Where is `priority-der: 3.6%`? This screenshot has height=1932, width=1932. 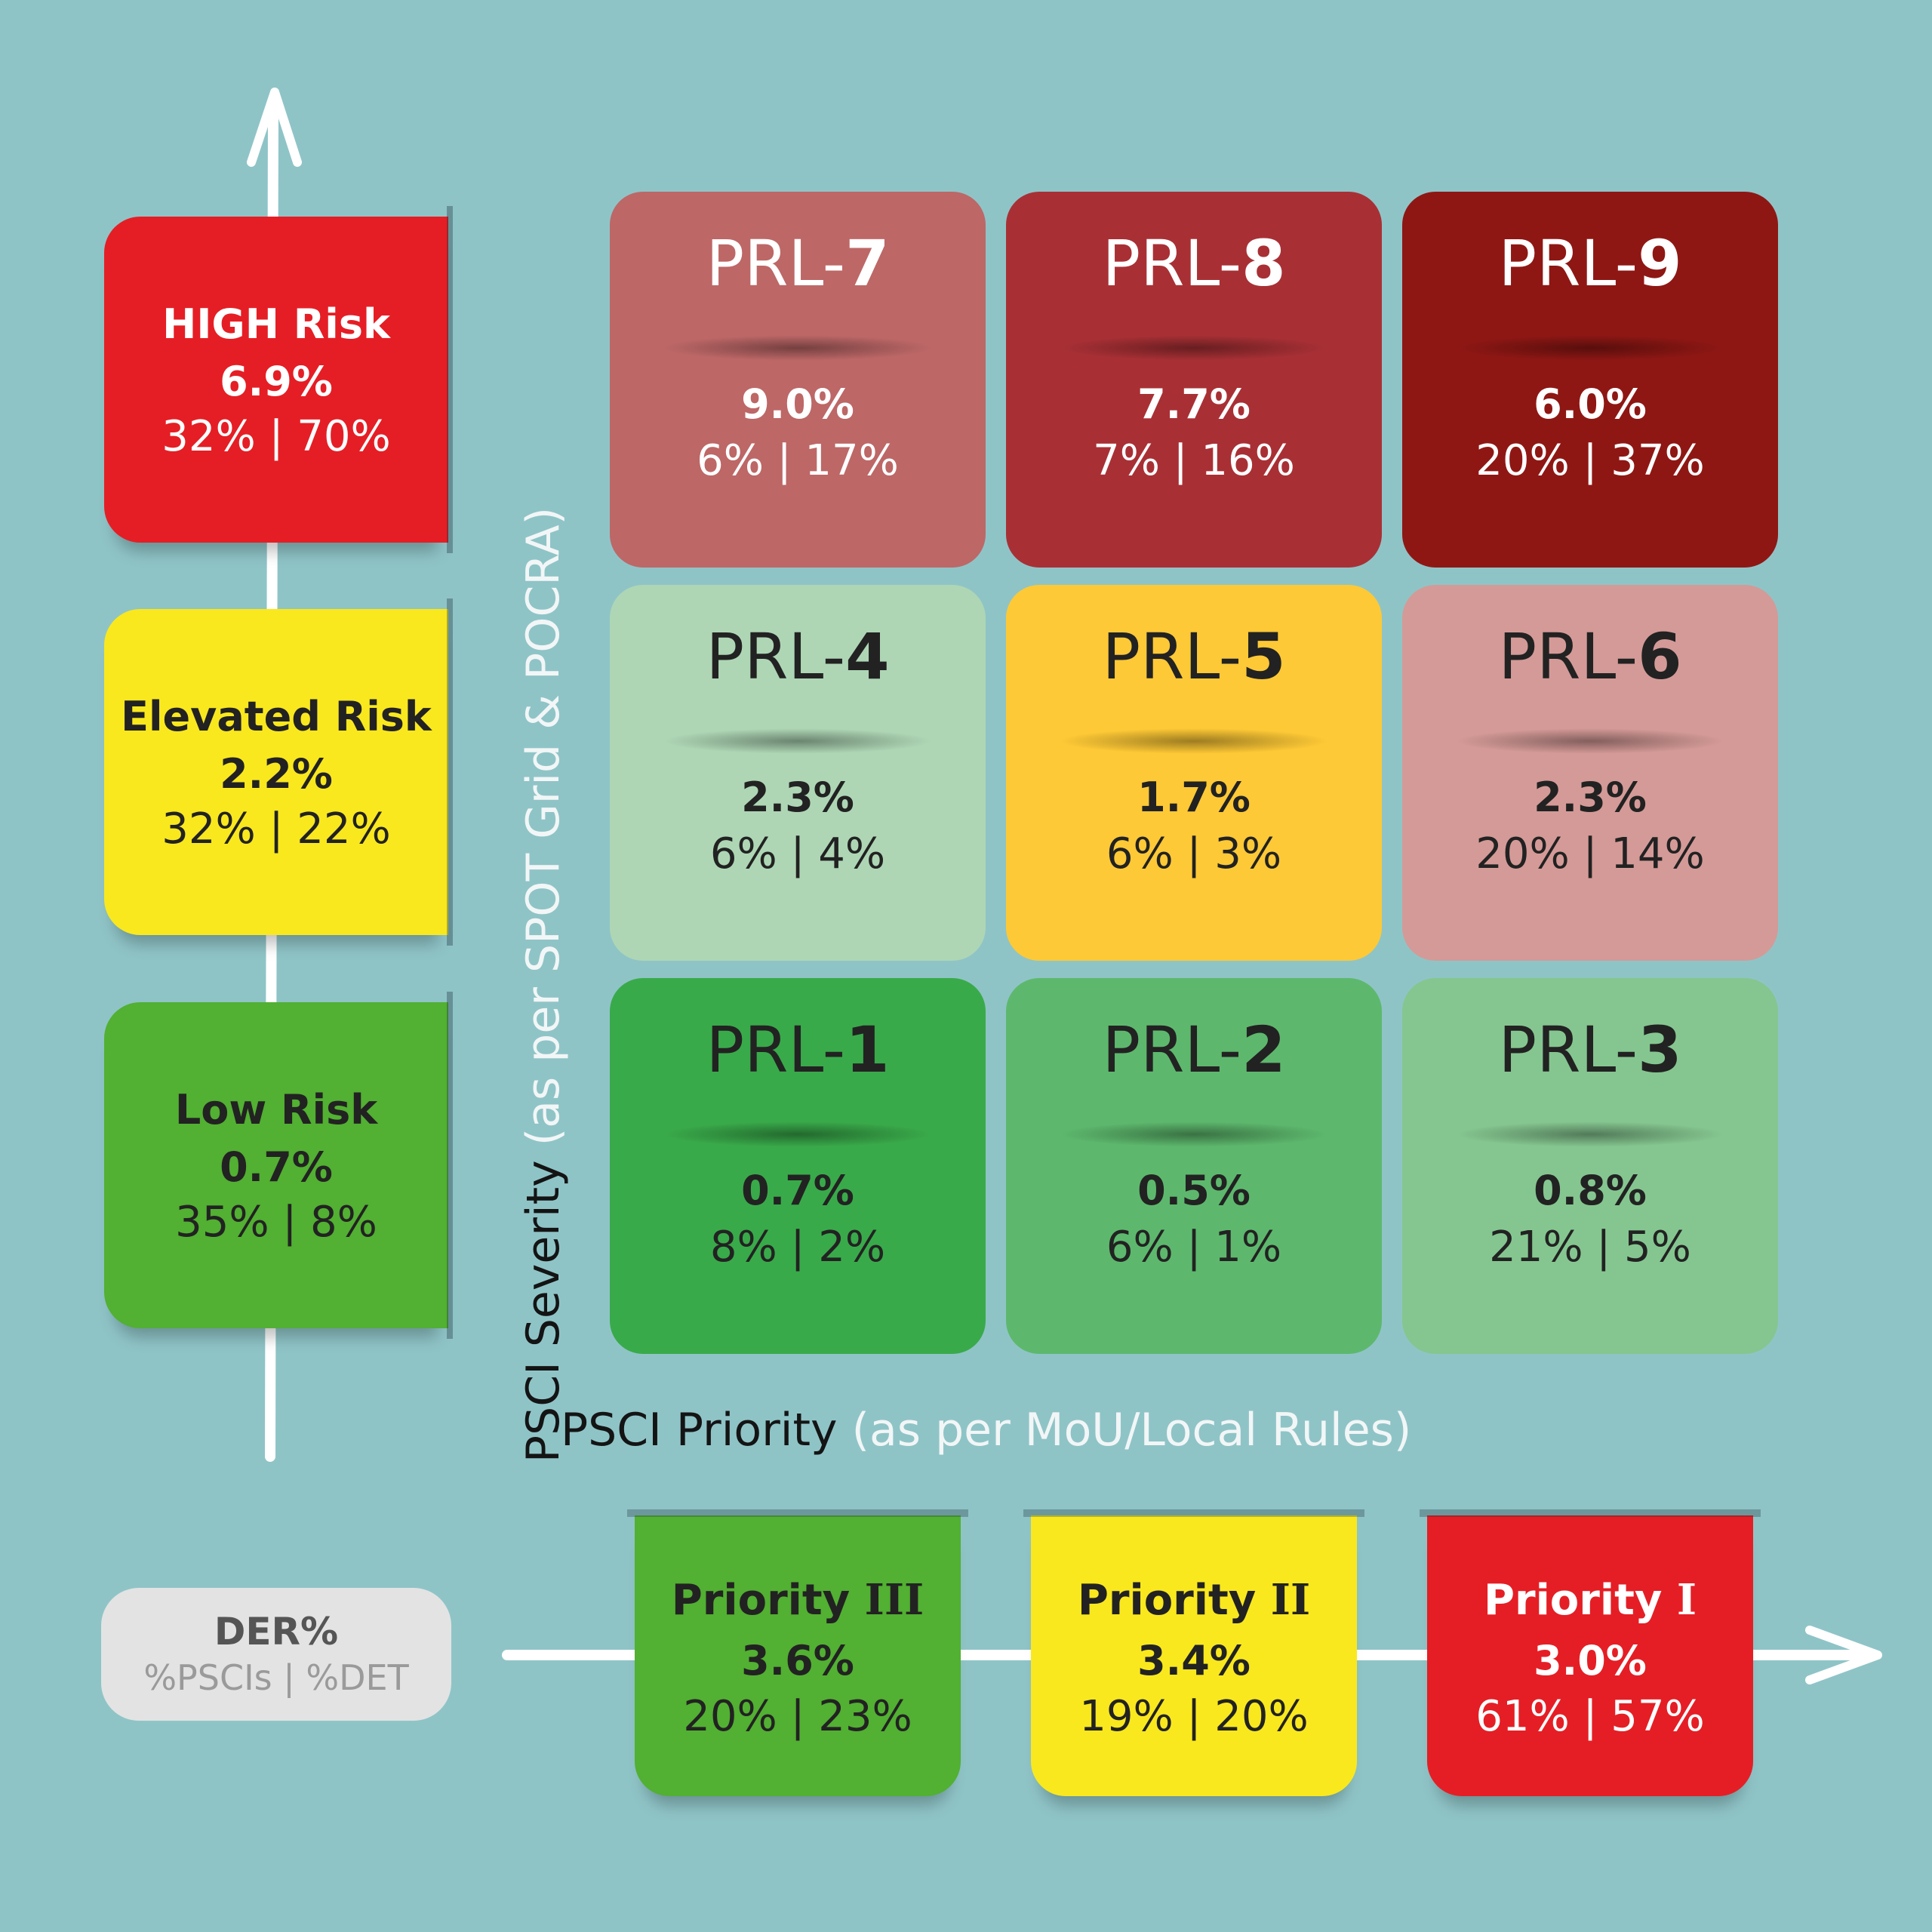
priority-der: 3.6% is located at coordinates (797, 1660).